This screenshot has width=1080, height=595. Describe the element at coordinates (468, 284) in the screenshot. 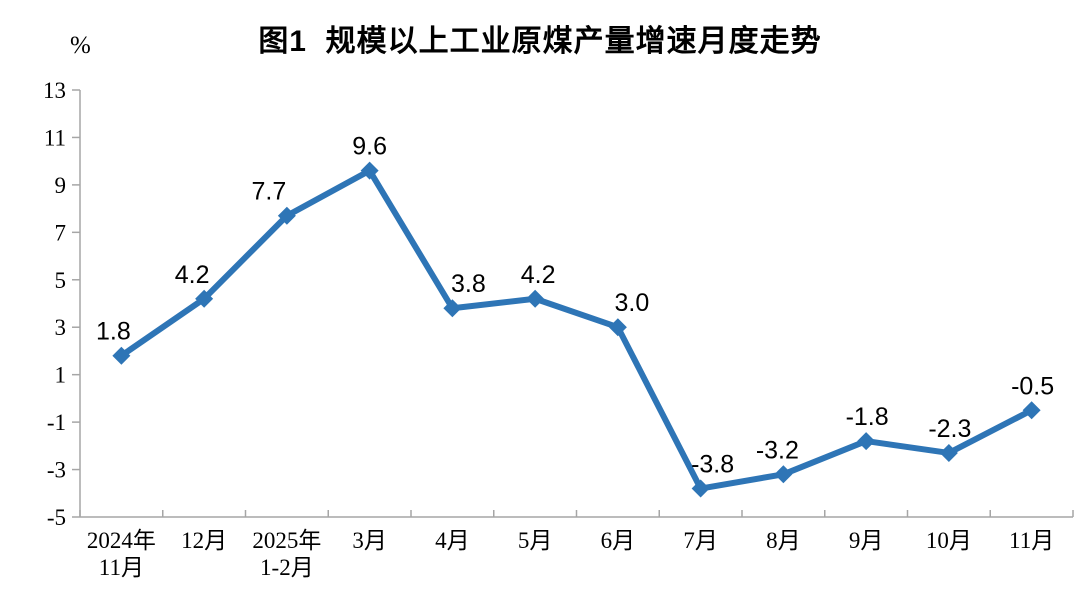

I see `data-point-label: 3.8` at that location.